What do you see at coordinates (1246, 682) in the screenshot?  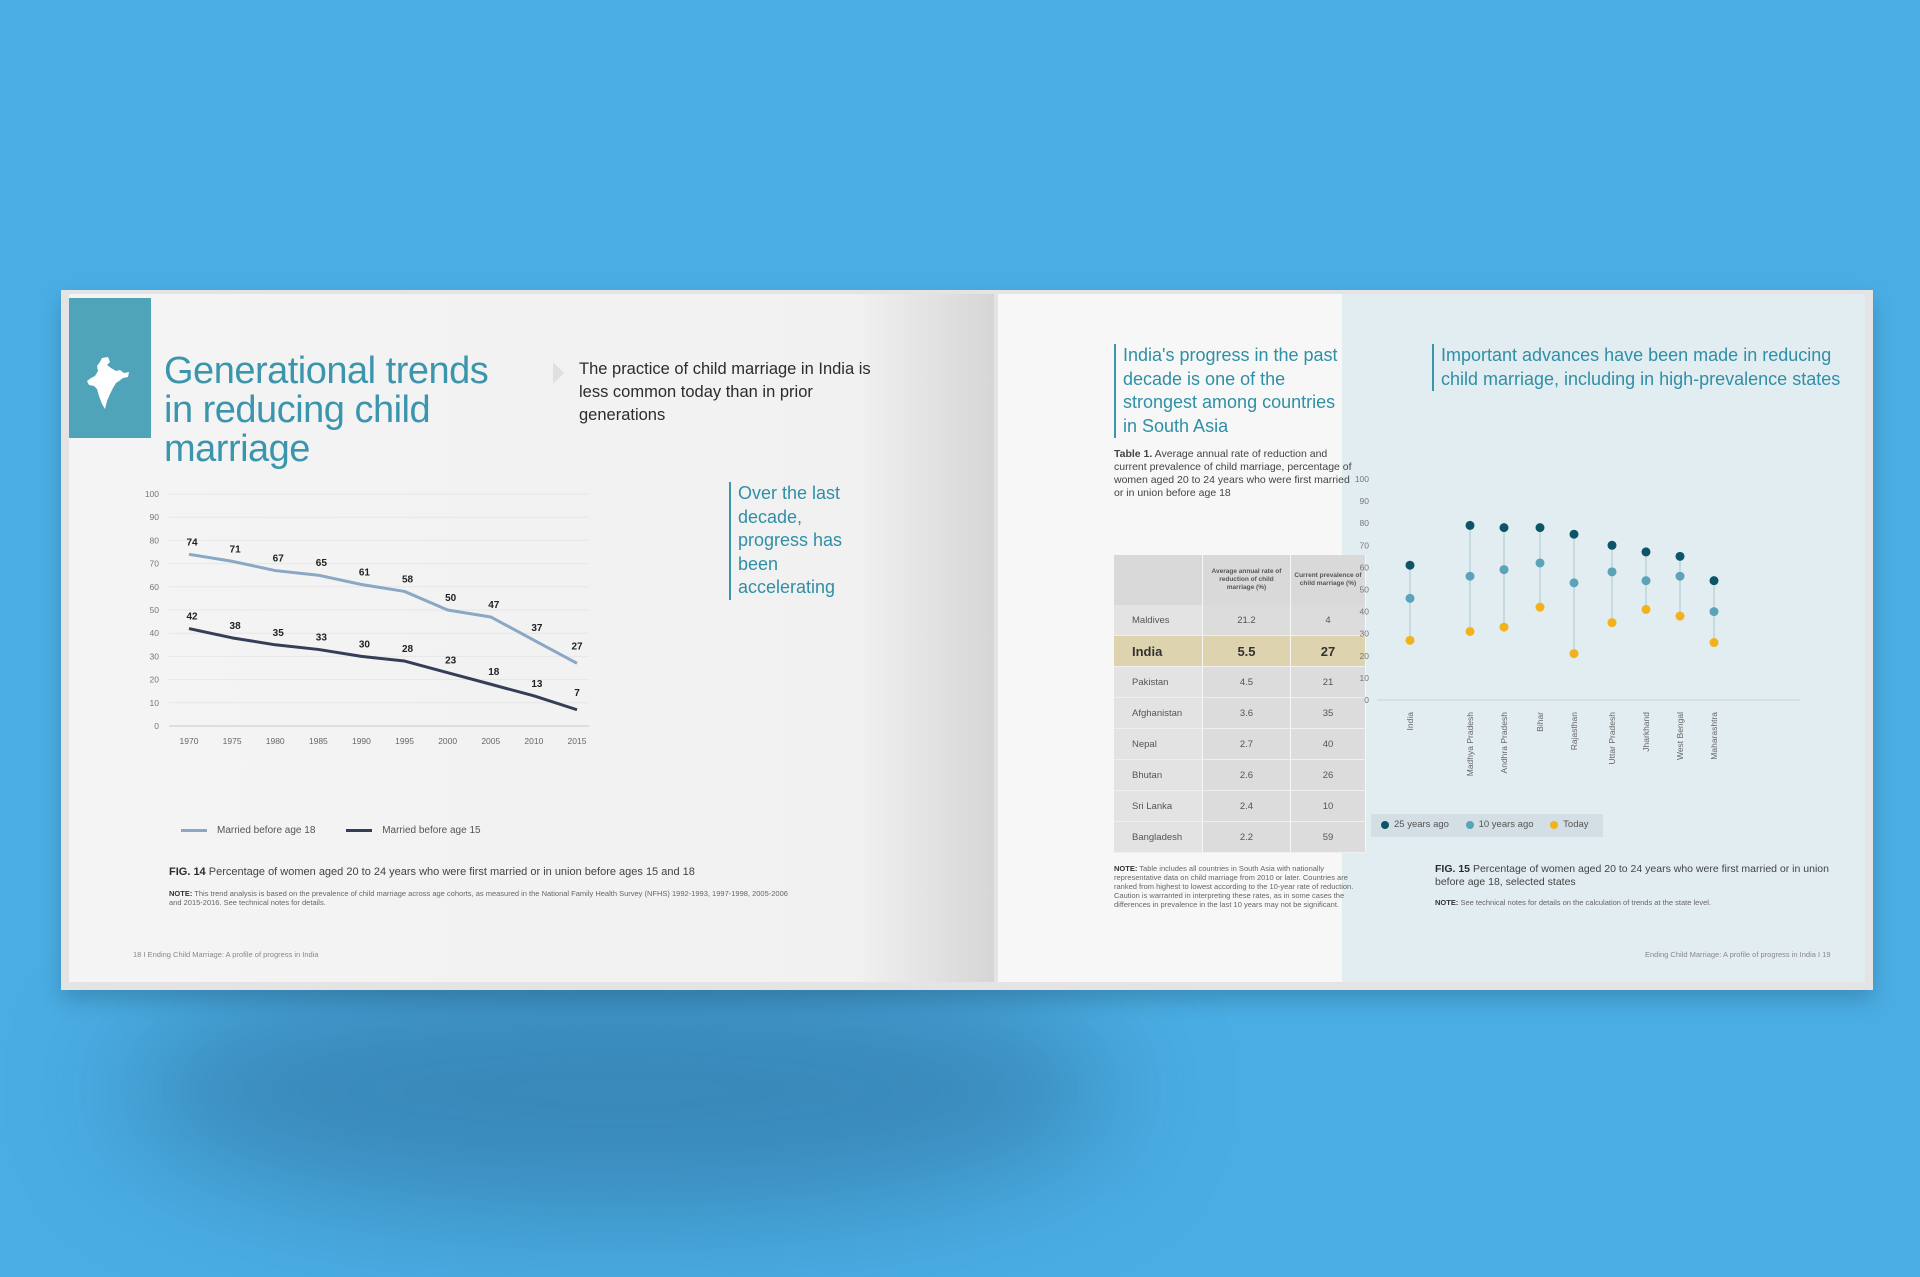 I see `table-cell-rate: 4.5` at bounding box center [1246, 682].